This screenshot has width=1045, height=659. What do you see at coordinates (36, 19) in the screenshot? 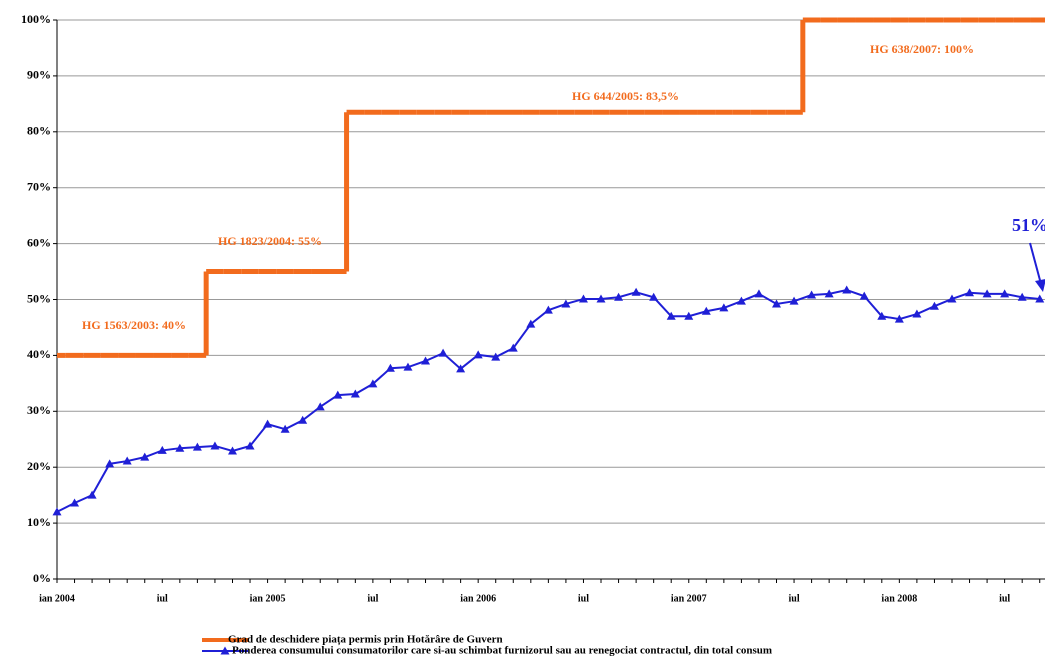
I see `y-tick-label: 100%` at bounding box center [36, 19].